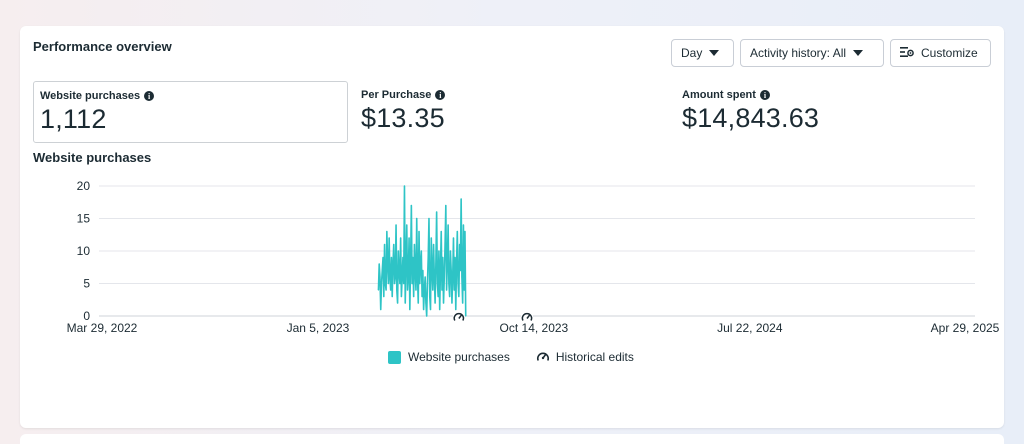  What do you see at coordinates (459, 357) in the screenshot?
I see `legend-series-label: Website purchases` at bounding box center [459, 357].